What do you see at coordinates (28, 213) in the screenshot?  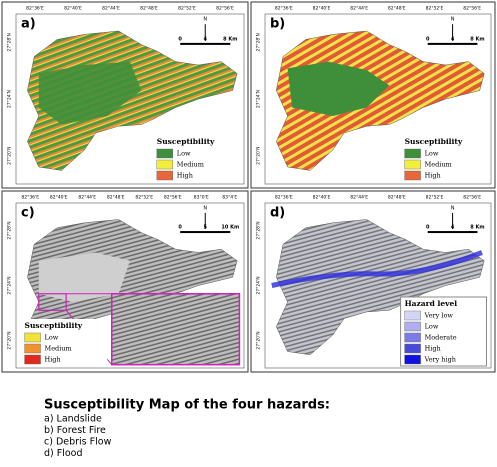 I see `panel-label: c)` at bounding box center [28, 213].